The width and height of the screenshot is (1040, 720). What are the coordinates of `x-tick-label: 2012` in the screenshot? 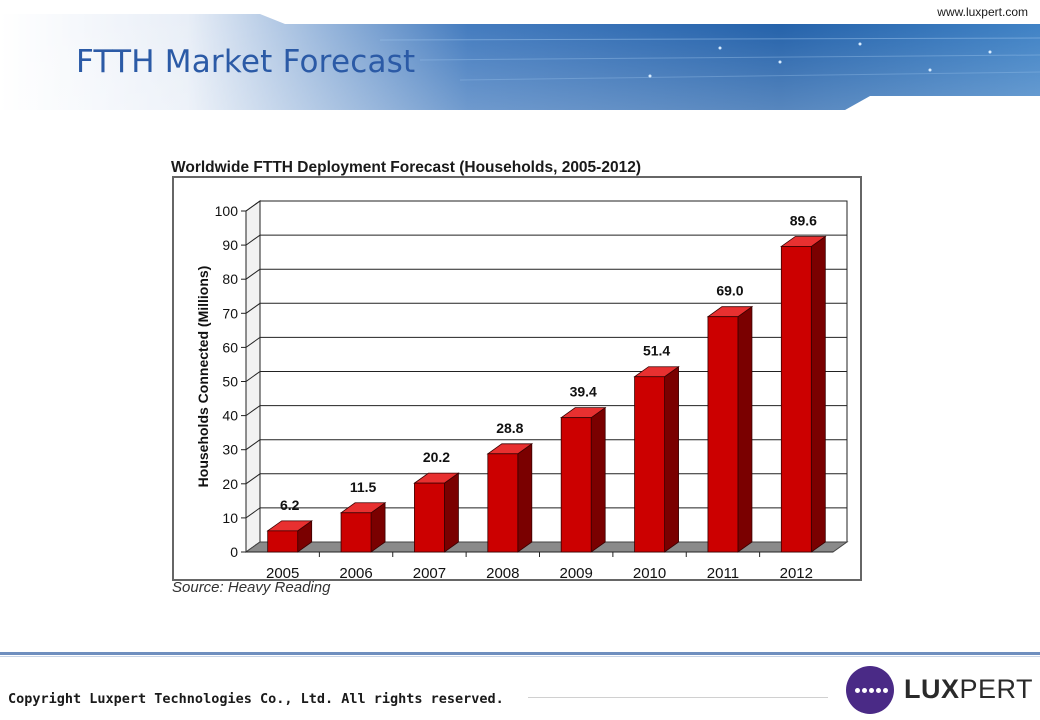 It's located at (796, 572).